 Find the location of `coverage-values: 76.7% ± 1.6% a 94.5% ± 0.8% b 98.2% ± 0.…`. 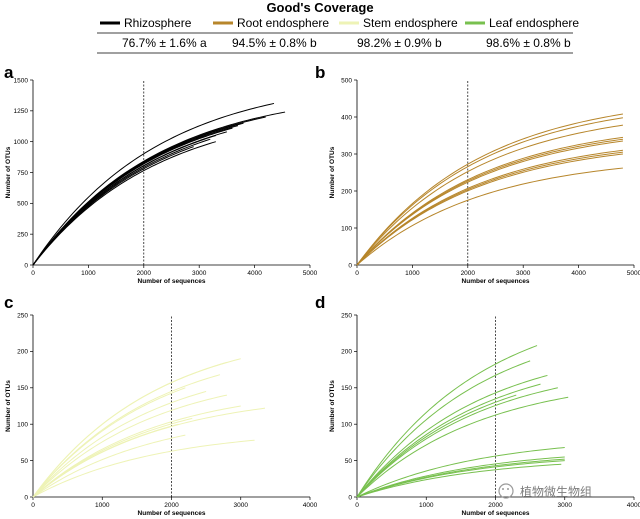

coverage-values: 76.7% ± 1.6% a 94.5% ± 0.8% b 98.2% ± 0.… is located at coordinates (346, 43).